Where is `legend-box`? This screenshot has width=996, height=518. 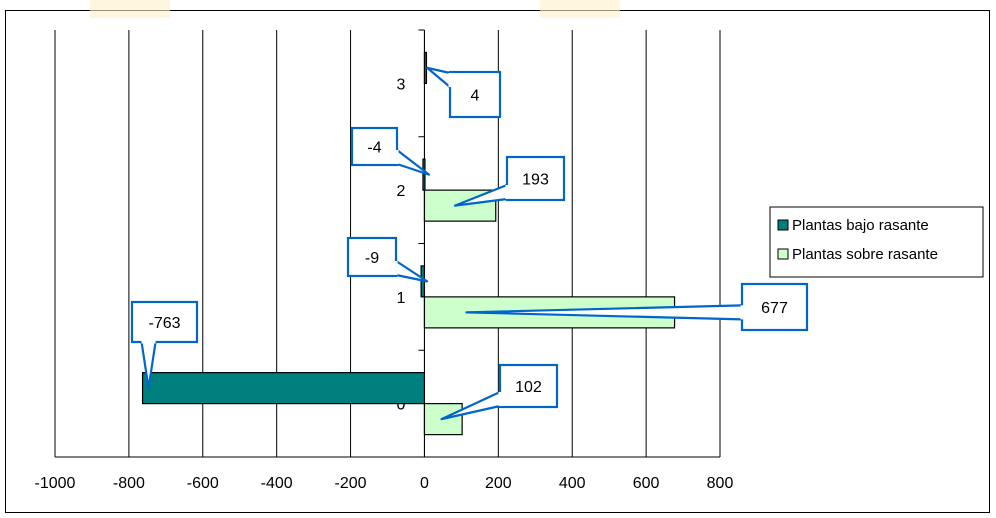 legend-box is located at coordinates (876, 242).